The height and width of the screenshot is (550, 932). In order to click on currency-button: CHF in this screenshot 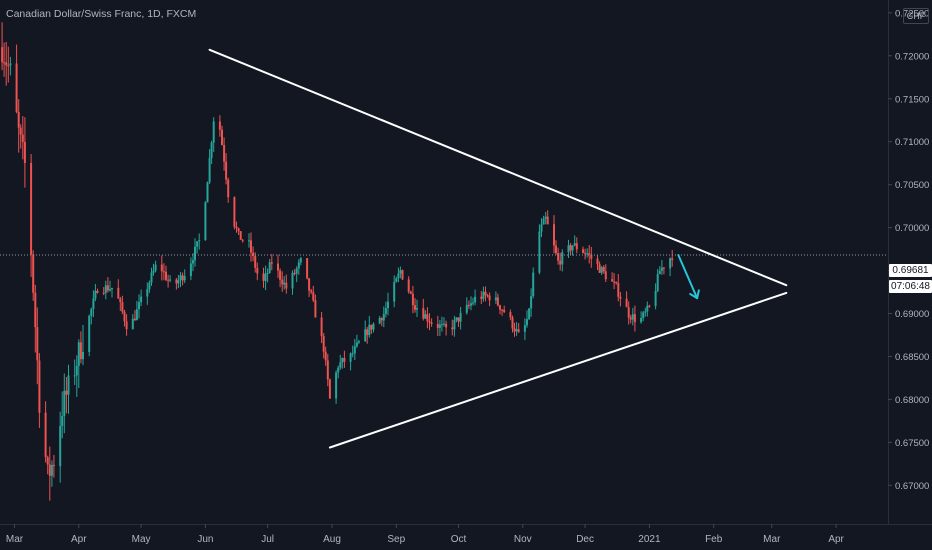, I will do `click(916, 16)`.